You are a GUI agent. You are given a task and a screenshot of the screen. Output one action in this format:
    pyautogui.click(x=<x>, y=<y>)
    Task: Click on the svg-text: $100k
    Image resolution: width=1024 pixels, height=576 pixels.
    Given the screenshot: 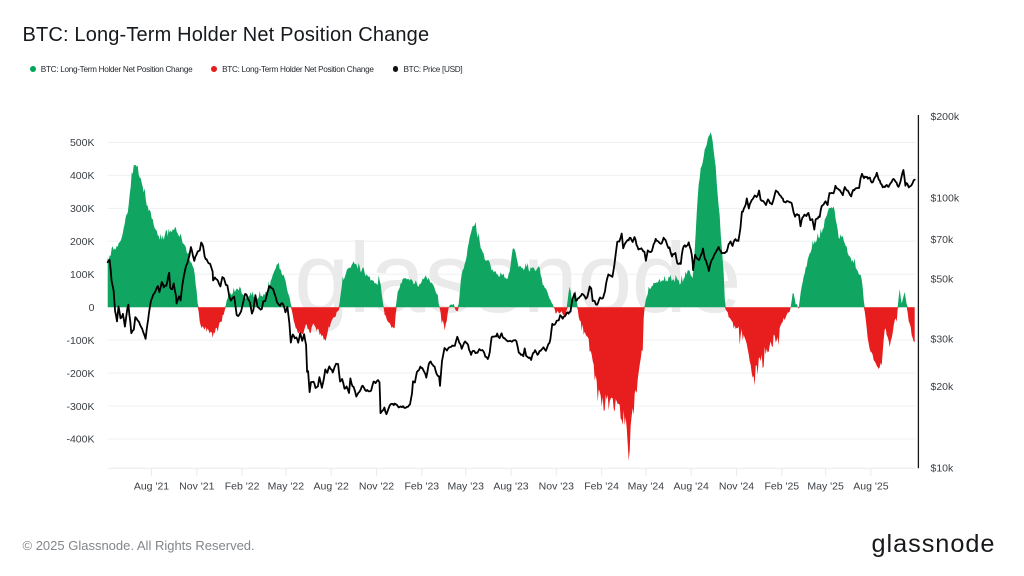 What is the action you would take?
    pyautogui.click(x=945, y=198)
    